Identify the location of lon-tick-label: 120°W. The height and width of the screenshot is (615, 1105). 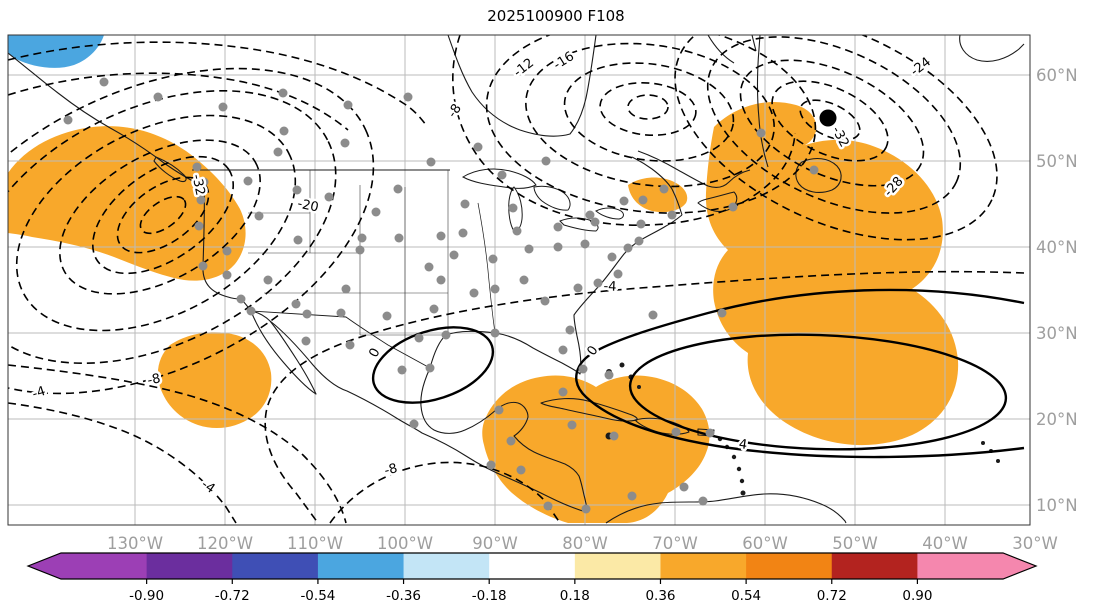
(225, 543).